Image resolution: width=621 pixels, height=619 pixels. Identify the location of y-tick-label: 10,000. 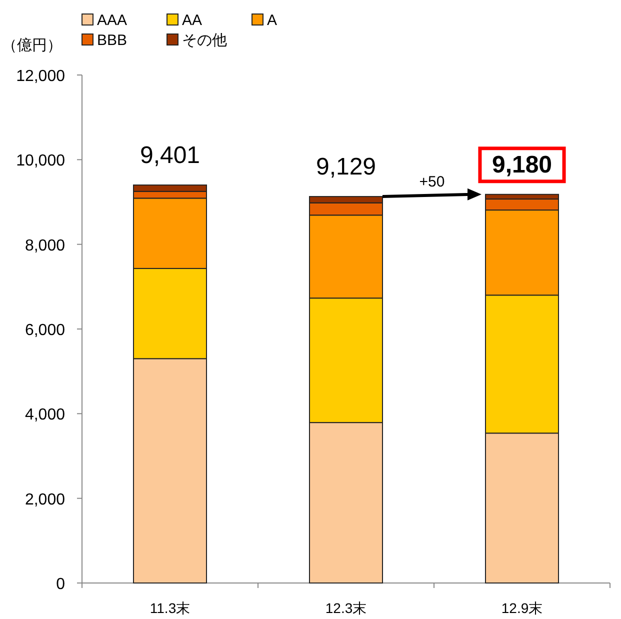
(41, 161).